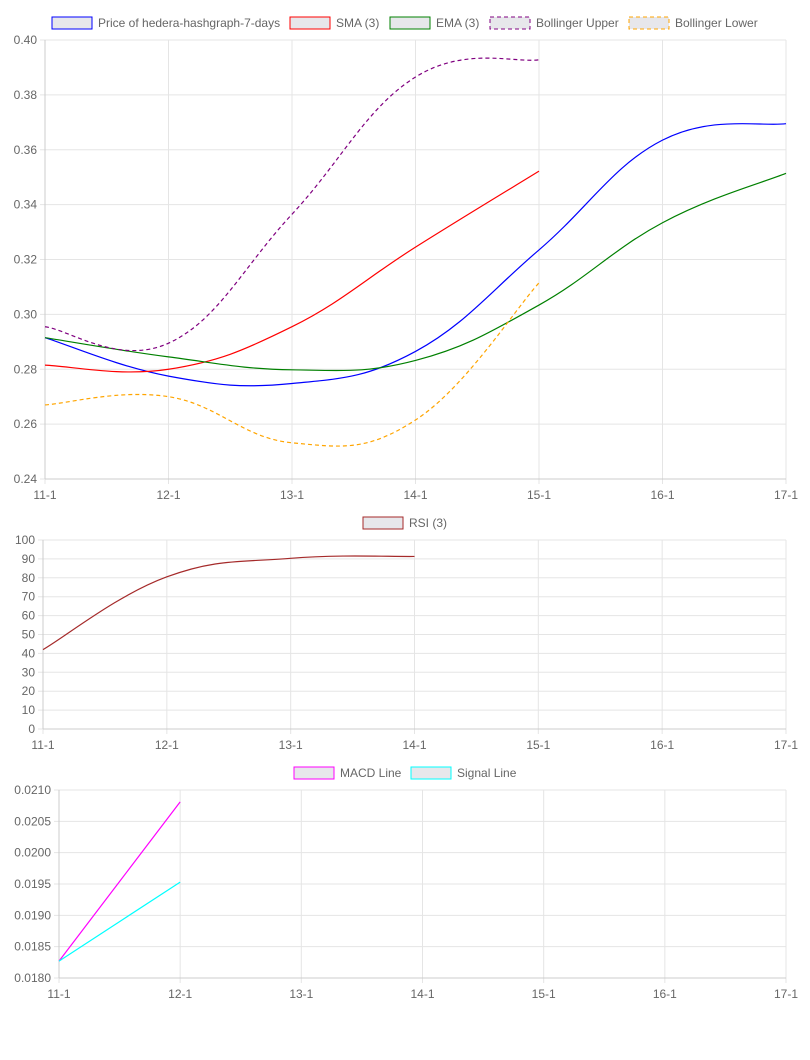 The width and height of the screenshot is (810, 1060). Describe the element at coordinates (32, 915) in the screenshot. I see `y-tick-label: 0.0190` at that location.